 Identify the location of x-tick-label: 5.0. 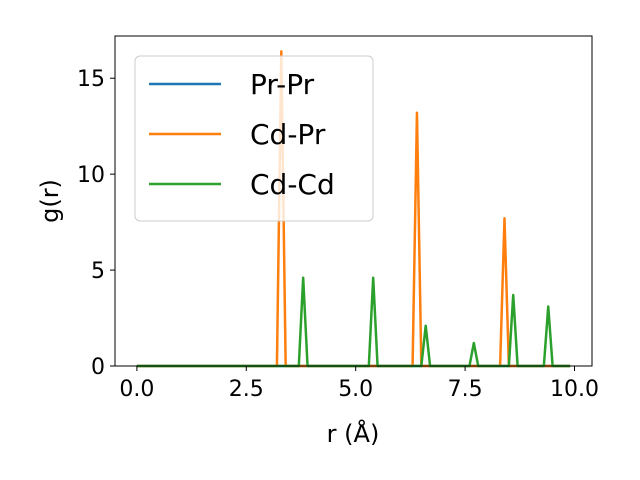
(355, 389).